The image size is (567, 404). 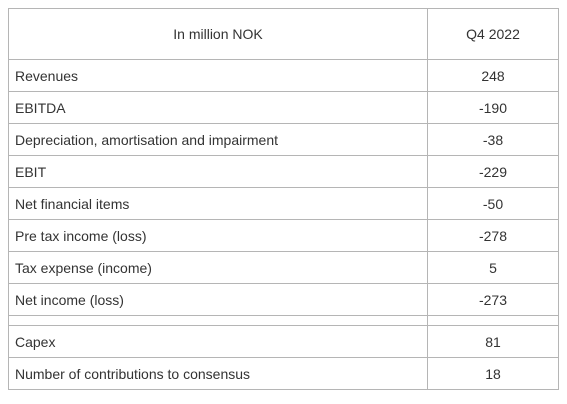 I want to click on row-value: 5, so click(x=493, y=267).